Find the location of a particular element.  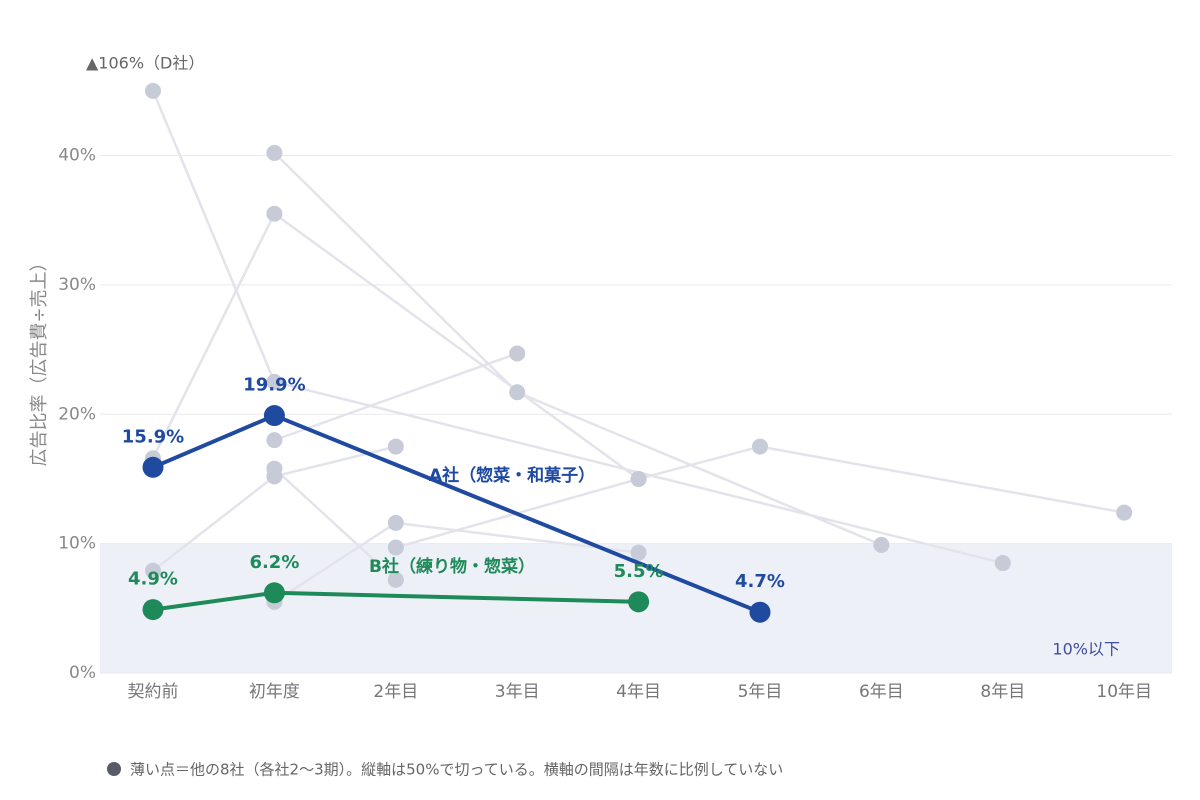

x-tick-label: 6年目 is located at coordinates (881, 692).